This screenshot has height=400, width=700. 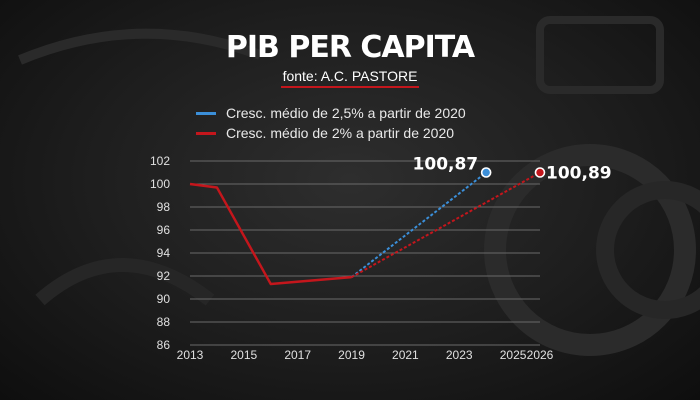 I want to click on y-tick-label: 96, so click(x=164, y=230).